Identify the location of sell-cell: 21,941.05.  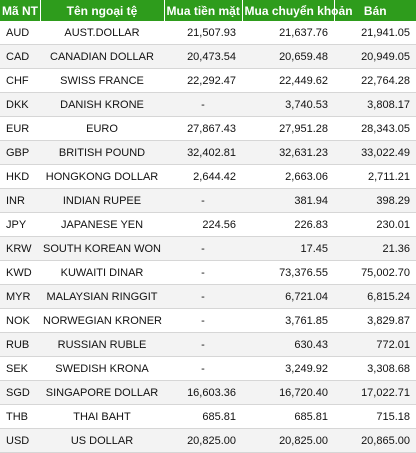
(375, 33).